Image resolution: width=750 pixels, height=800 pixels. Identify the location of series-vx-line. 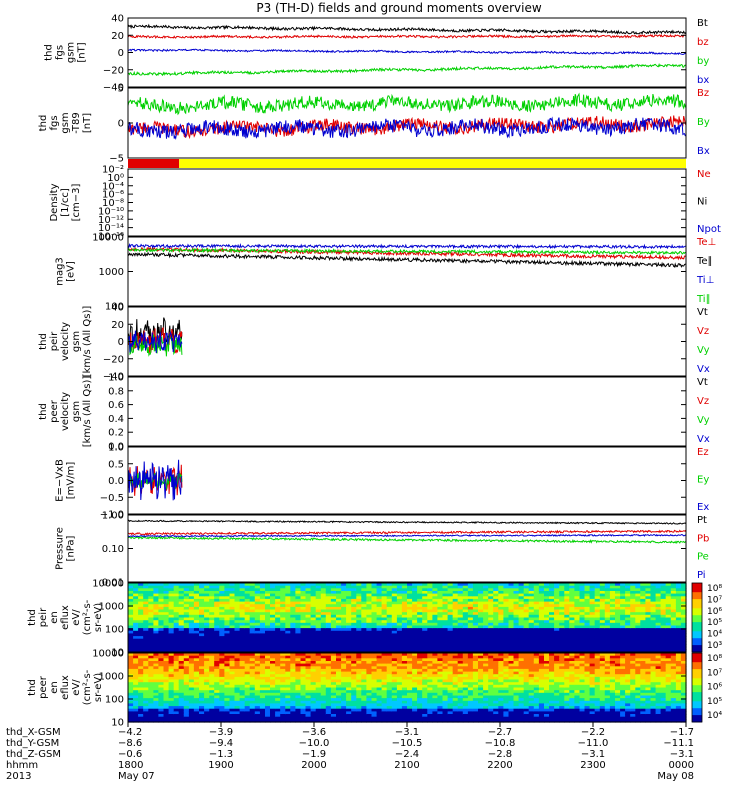
(155, 342).